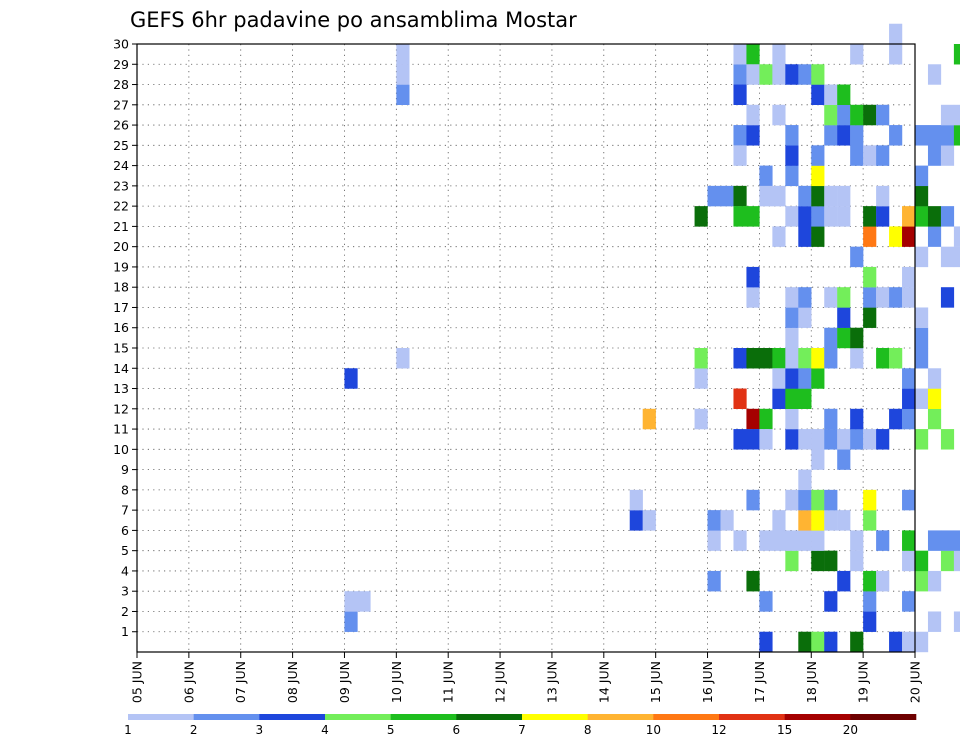 This screenshot has height=742, width=960. I want to click on y-tick-label: 10, so click(121, 449).